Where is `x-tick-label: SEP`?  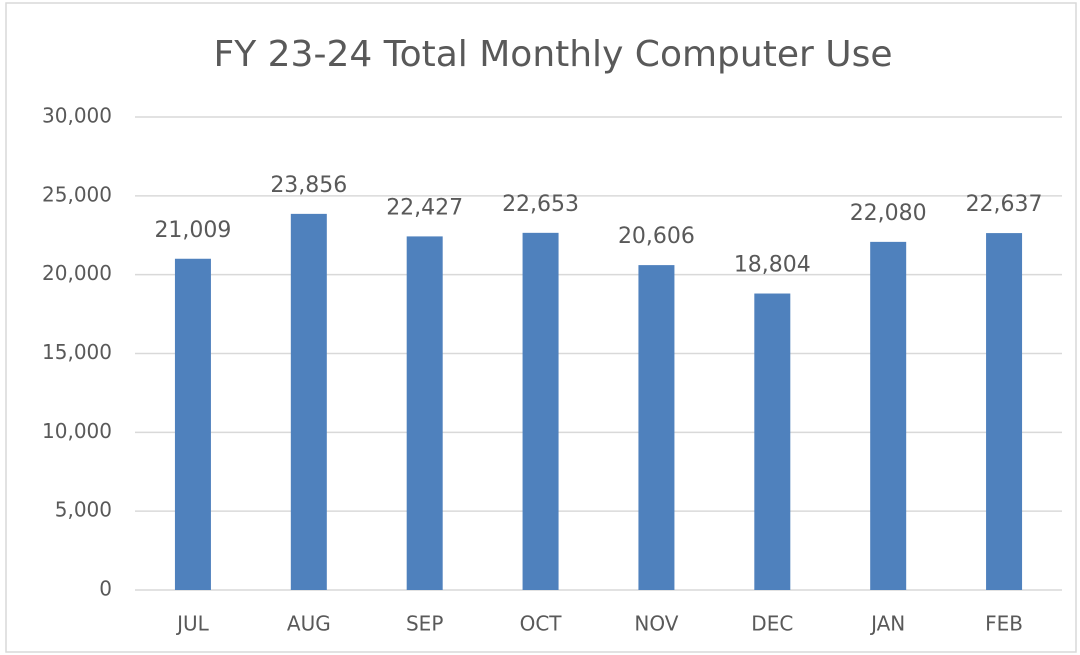
x-tick-label: SEP is located at coordinates (424, 624).